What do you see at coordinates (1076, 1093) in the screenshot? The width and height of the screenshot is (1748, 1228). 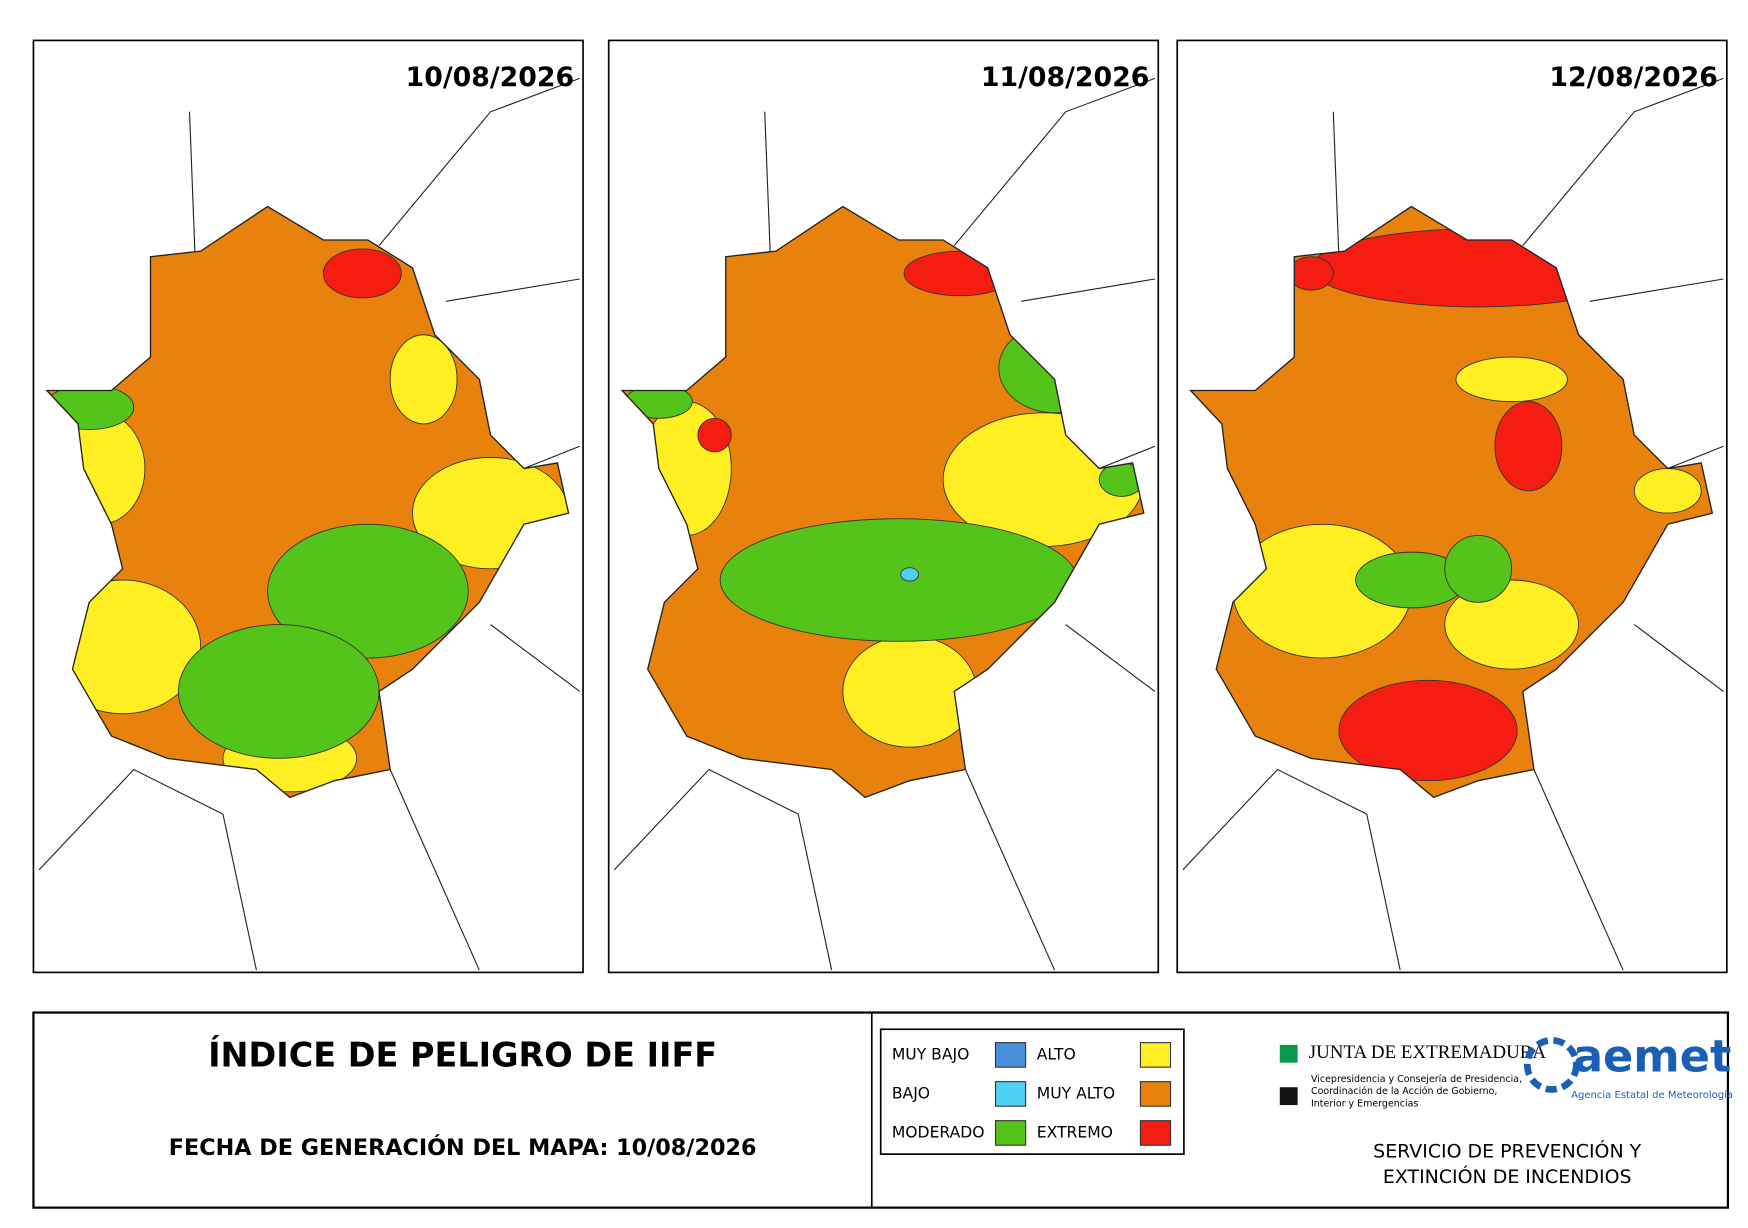 I see `legend-label: MUY ALTO` at bounding box center [1076, 1093].